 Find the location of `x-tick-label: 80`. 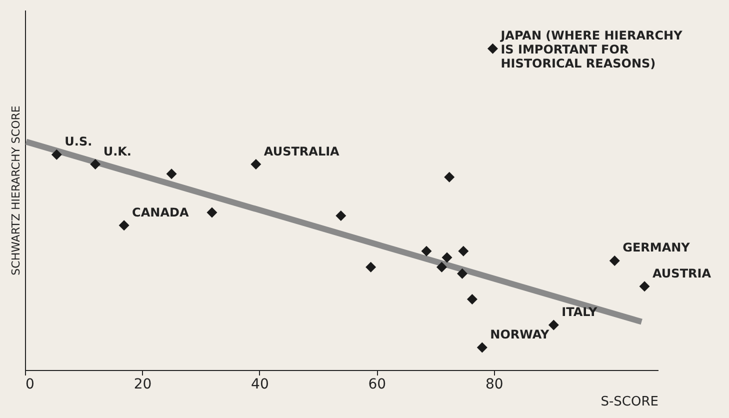

x-tick-label: 80 is located at coordinates (494, 384).